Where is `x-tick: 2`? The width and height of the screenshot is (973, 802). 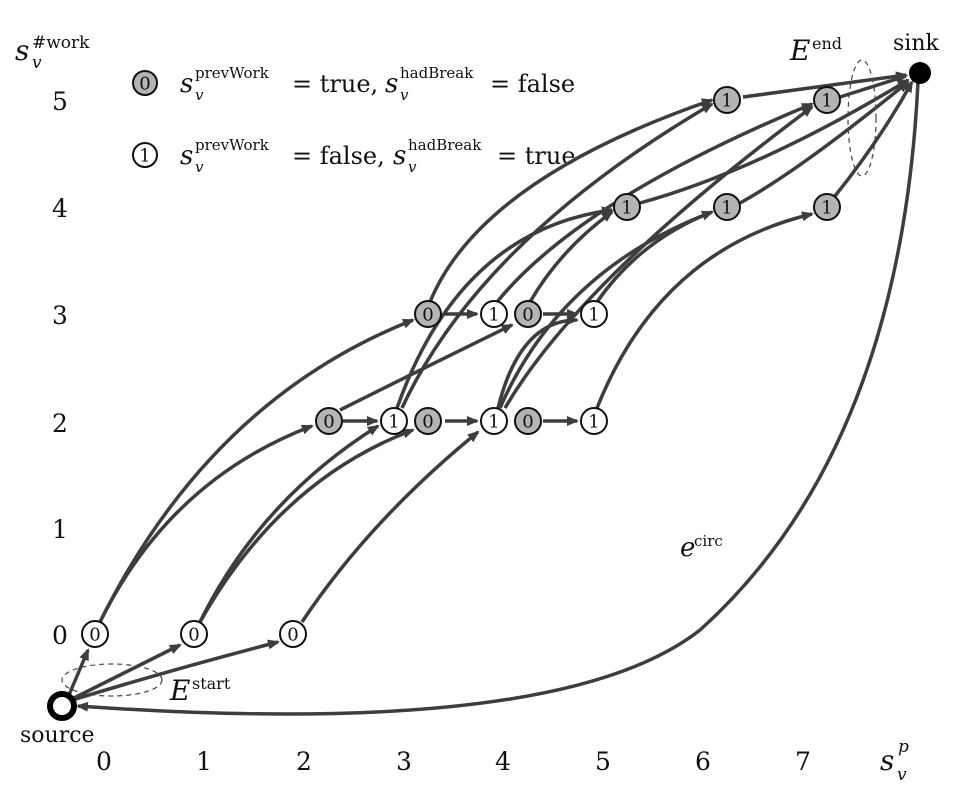 x-tick: 2 is located at coordinates (304, 761).